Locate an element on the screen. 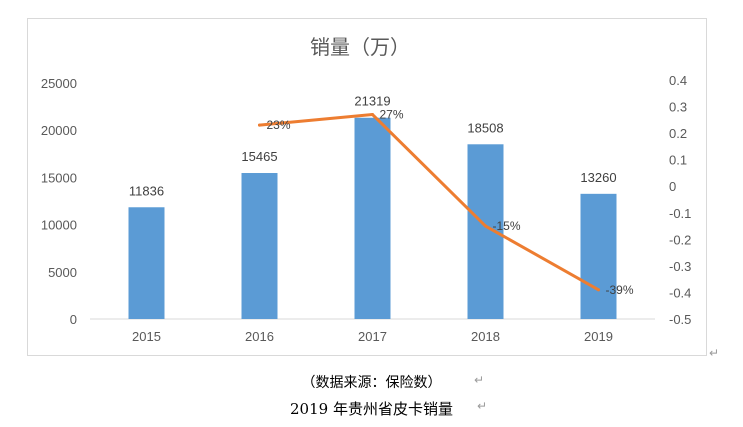 The height and width of the screenshot is (427, 743). right-axis: 0.4 0.3 0.2 0.1 0 -0.1 -0.2 -0.3 -0.4 -0.5 is located at coordinates (680, 200).